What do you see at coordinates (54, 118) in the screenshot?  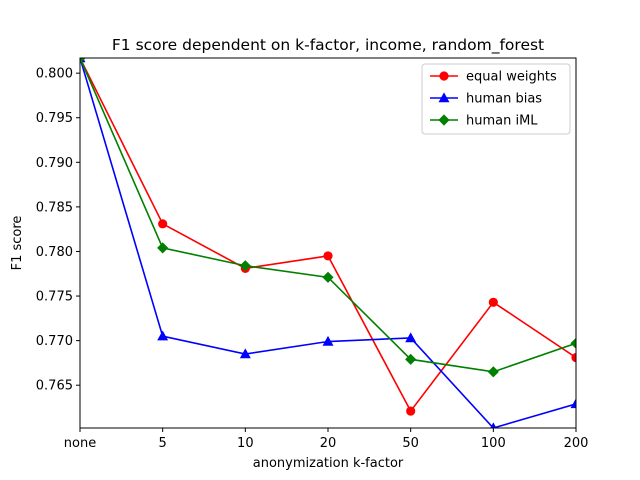 I see `y-tick-label: 0.795` at bounding box center [54, 118].